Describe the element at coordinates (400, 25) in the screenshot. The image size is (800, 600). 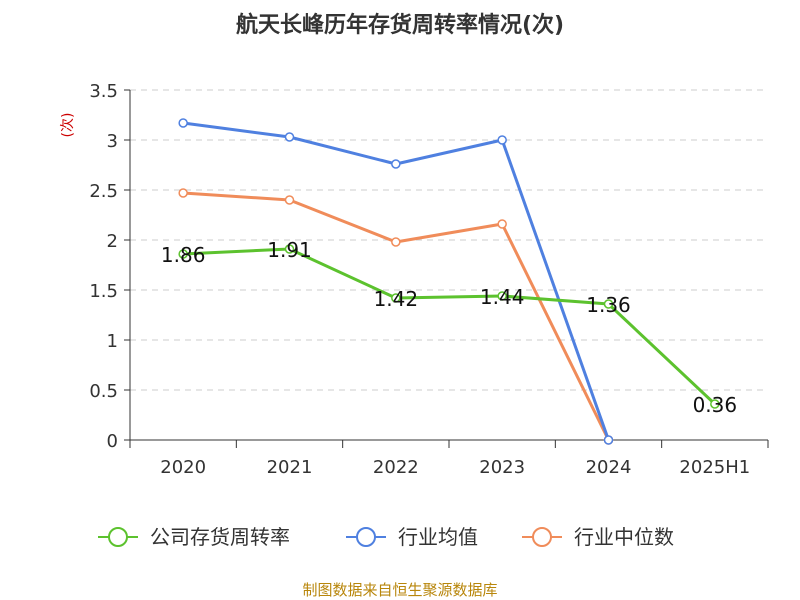
I see `chart-title: 航天长峰历年存货周转率情况(次)` at that location.